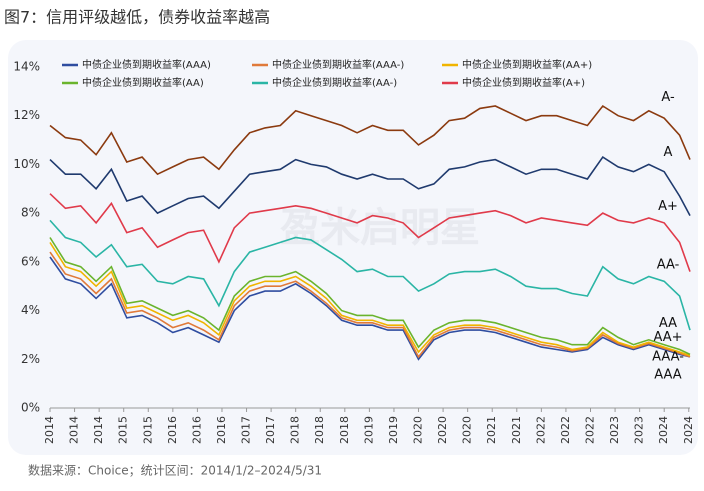  Describe the element at coordinates (26, 164) in the screenshot. I see `y-tick-label: 10%` at that location.